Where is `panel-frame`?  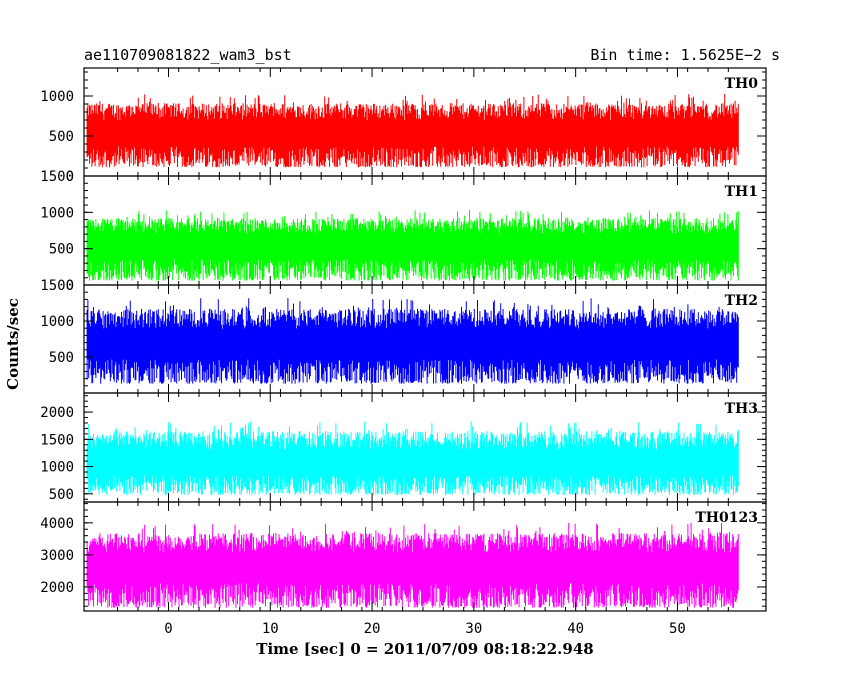
panel-frame is located at coordinates (425, 556).